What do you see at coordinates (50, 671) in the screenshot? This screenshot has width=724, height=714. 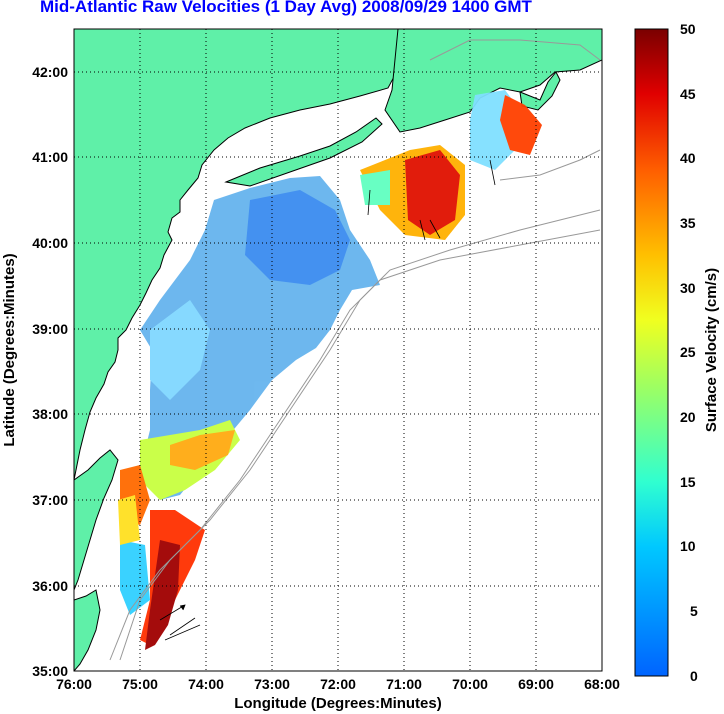 I see `y-tick-label: 35:00` at bounding box center [50, 671].